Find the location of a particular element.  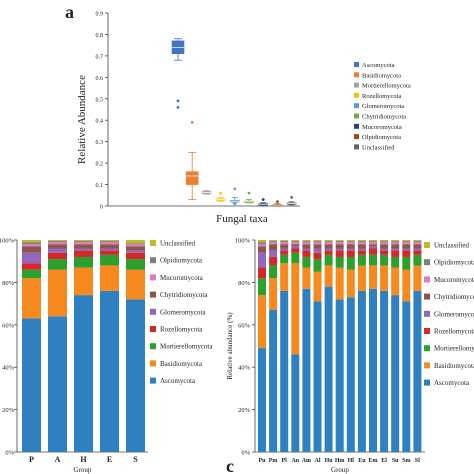

bar-segment-s-unclassified is located at coordinates (135, 242).